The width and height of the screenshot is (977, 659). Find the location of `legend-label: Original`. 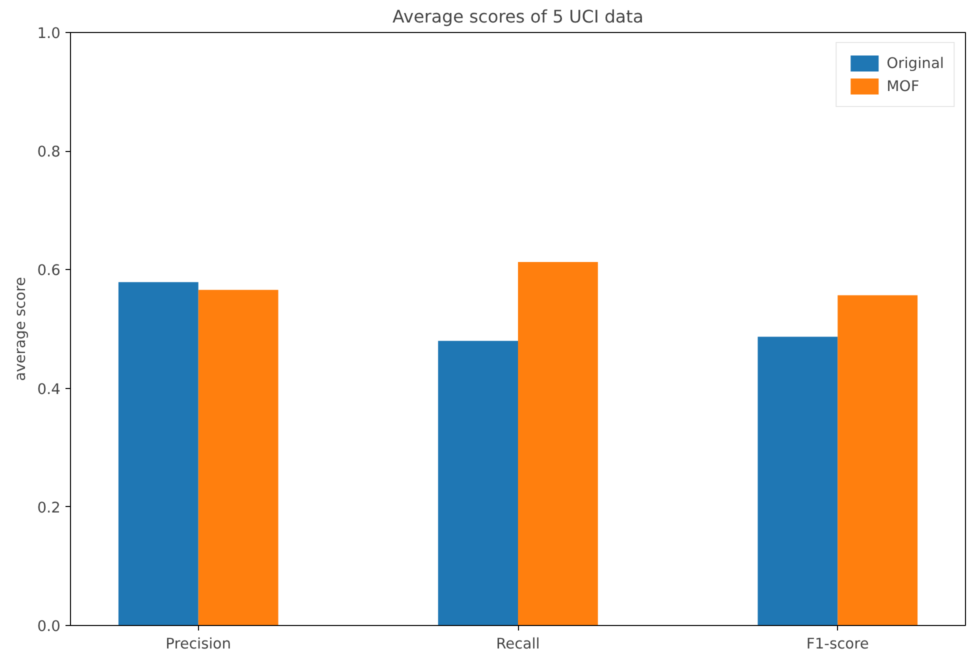

legend-label: Original is located at coordinates (915, 63).